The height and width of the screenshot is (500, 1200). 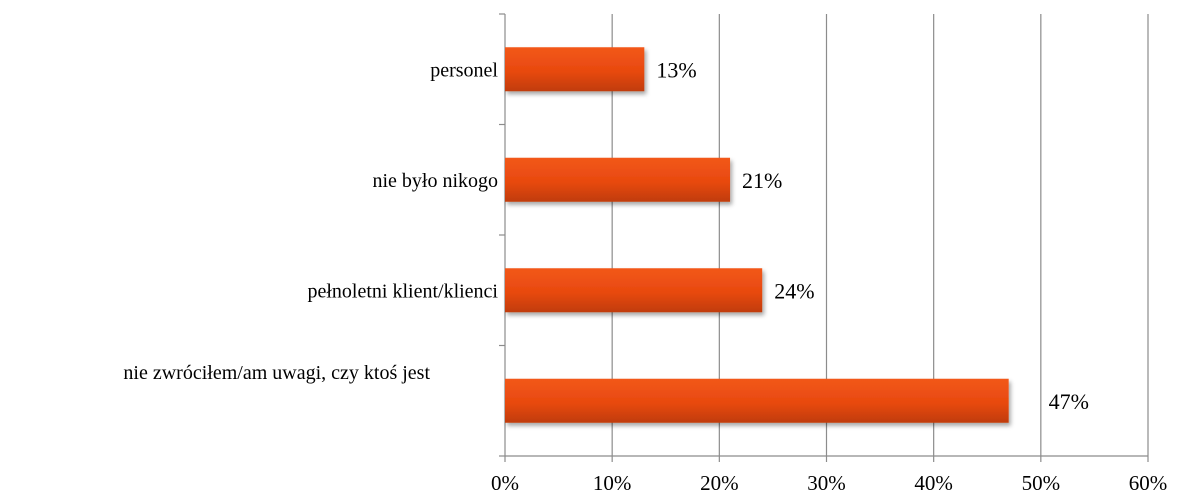 I want to click on category-label-1: nie było nikogo, so click(x=435, y=181).